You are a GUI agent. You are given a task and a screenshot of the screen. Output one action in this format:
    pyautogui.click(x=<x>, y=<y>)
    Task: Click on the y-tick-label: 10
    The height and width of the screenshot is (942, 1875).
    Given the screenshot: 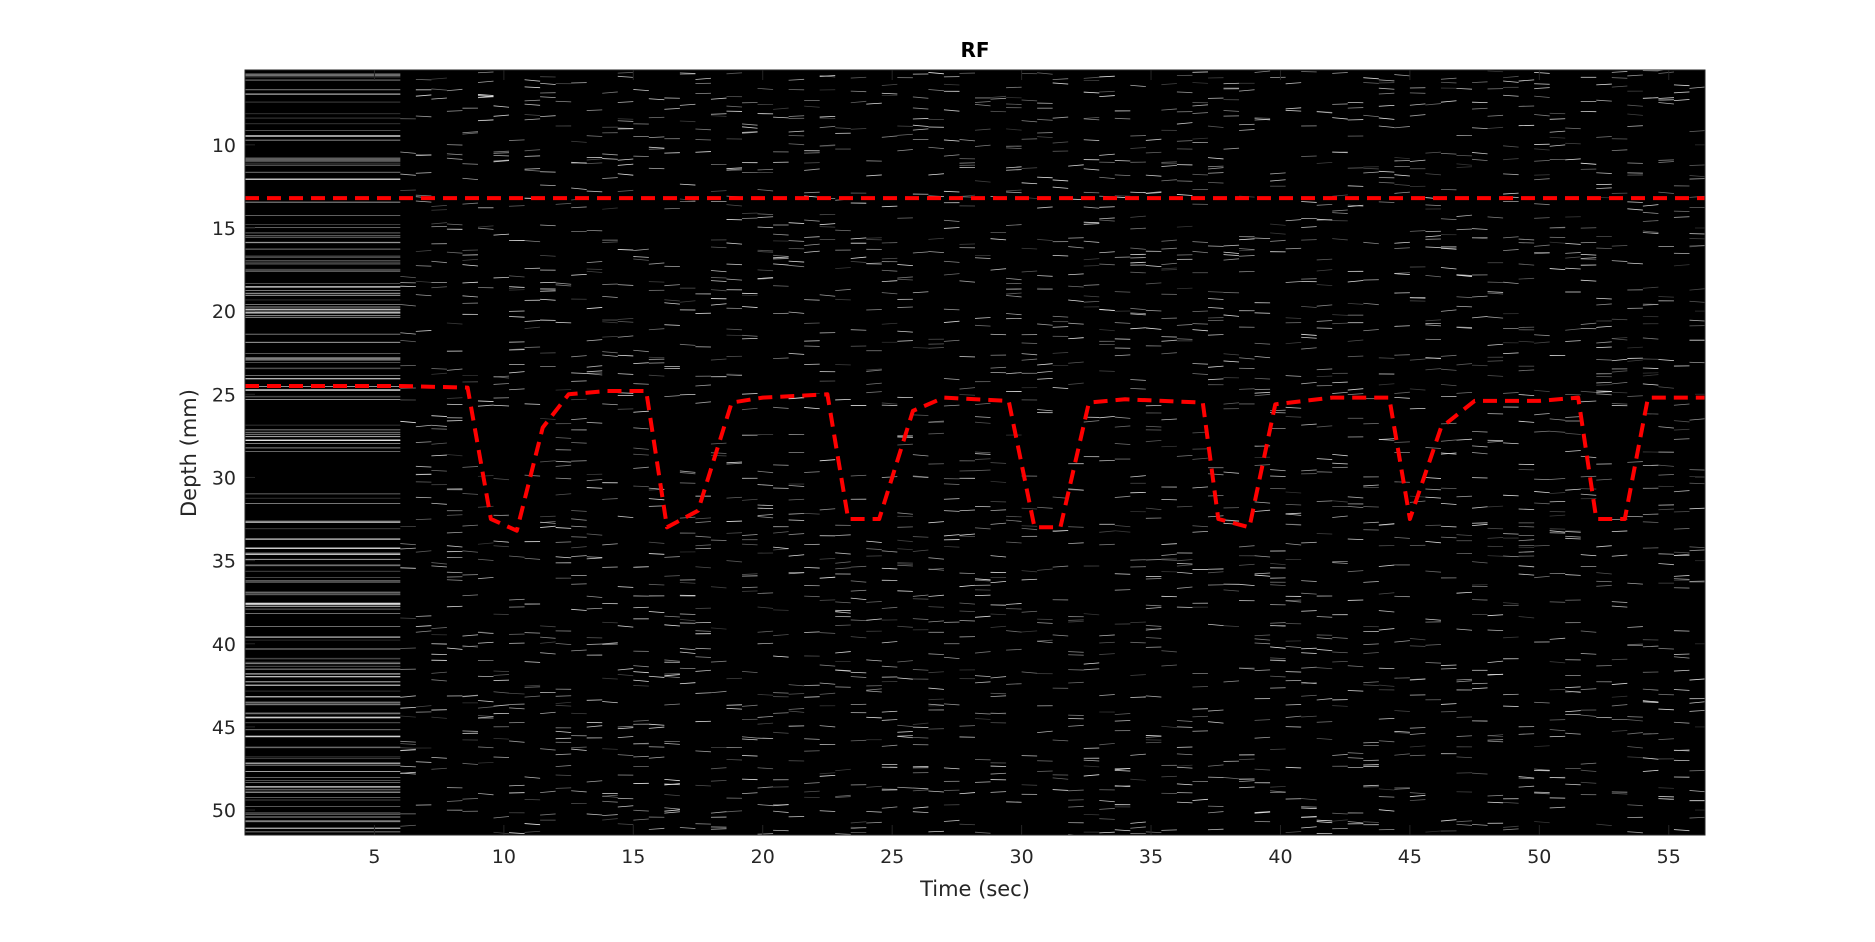 What is the action you would take?
    pyautogui.click(x=224, y=146)
    